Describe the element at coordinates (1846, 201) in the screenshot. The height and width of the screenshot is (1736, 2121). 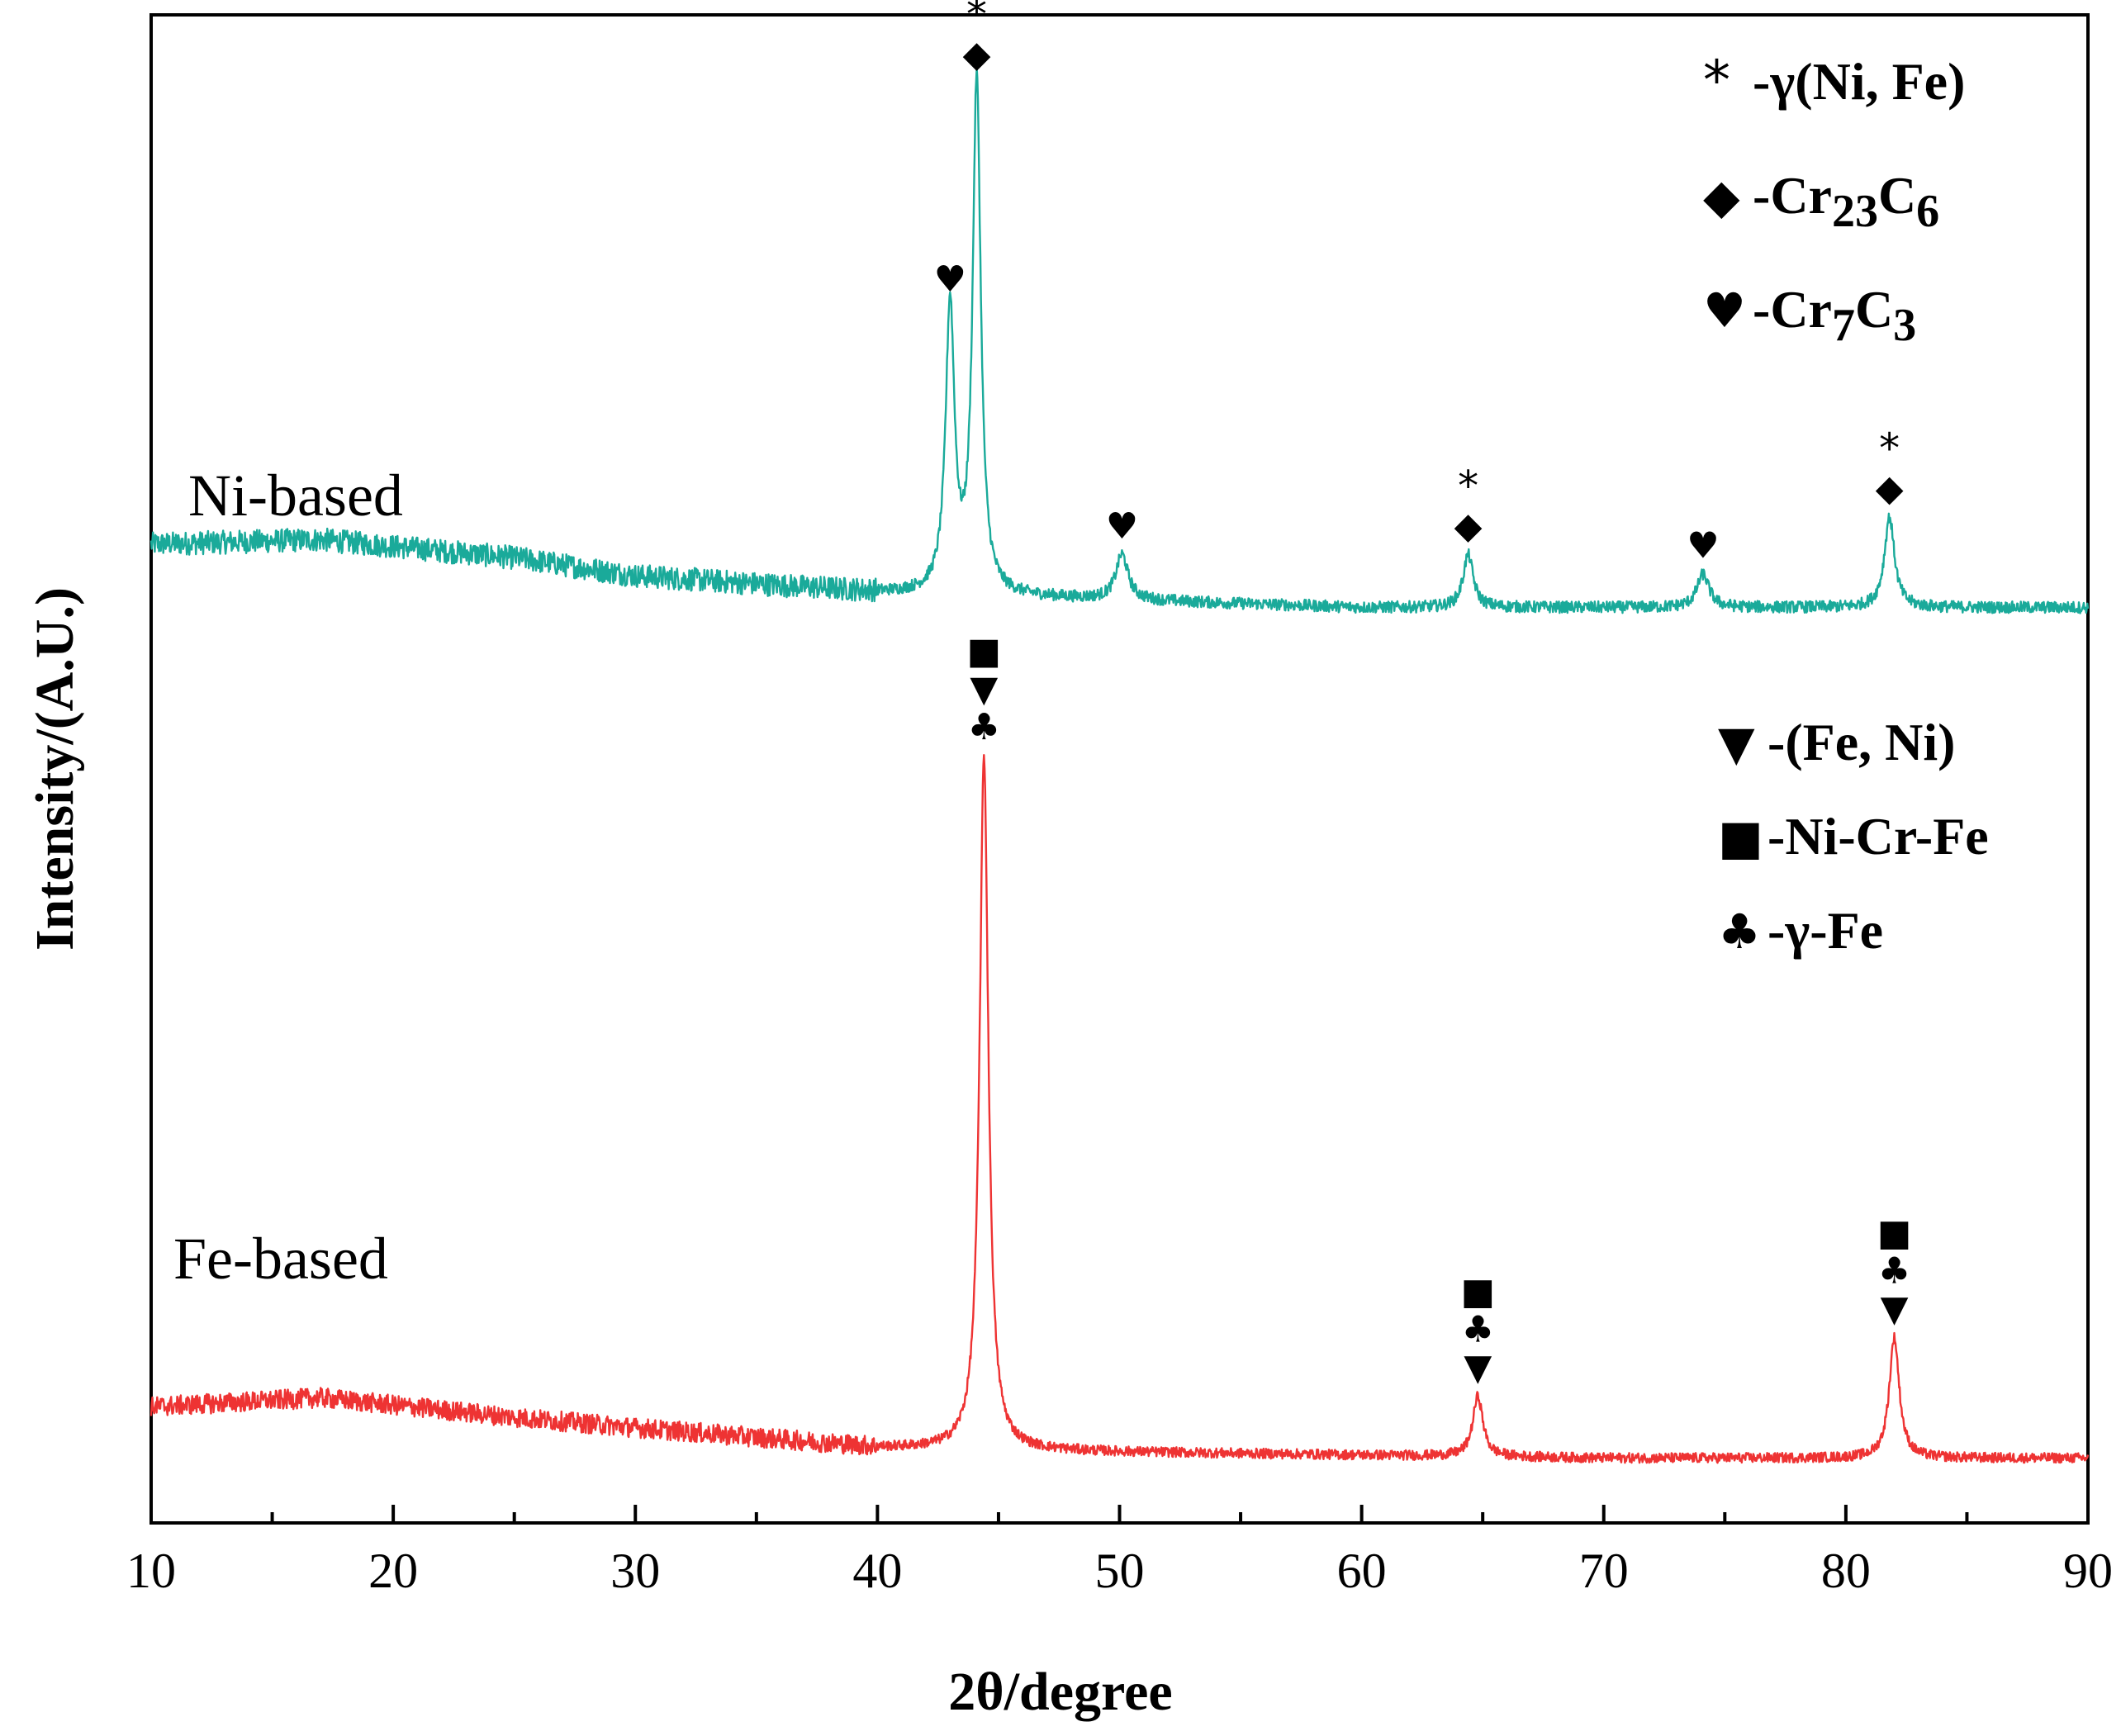
I see `legend-text: -Cr23C6` at that location.